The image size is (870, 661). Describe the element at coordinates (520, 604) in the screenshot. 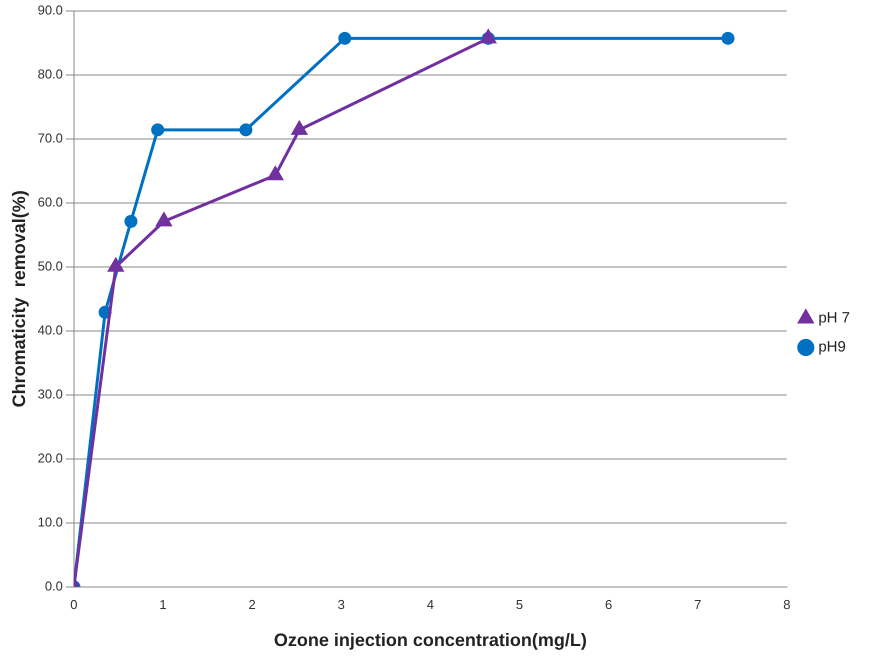

I see `x-tick-label: 5` at that location.